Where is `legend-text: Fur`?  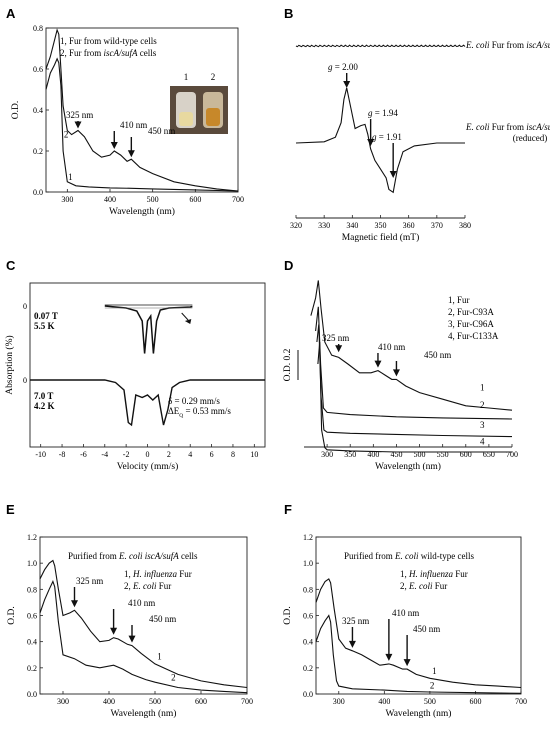
legend-text: Fur is located at coordinates (164, 586).